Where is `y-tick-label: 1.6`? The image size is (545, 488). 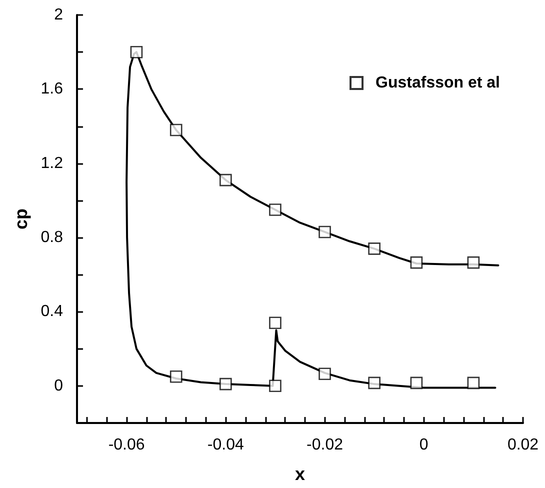
y-tick-label: 1.6 is located at coordinates (52, 89).